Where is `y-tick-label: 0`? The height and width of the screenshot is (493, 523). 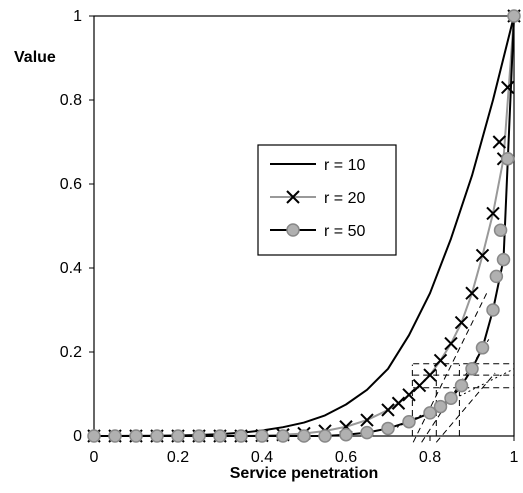 y-tick-label: 0 is located at coordinates (77, 436).